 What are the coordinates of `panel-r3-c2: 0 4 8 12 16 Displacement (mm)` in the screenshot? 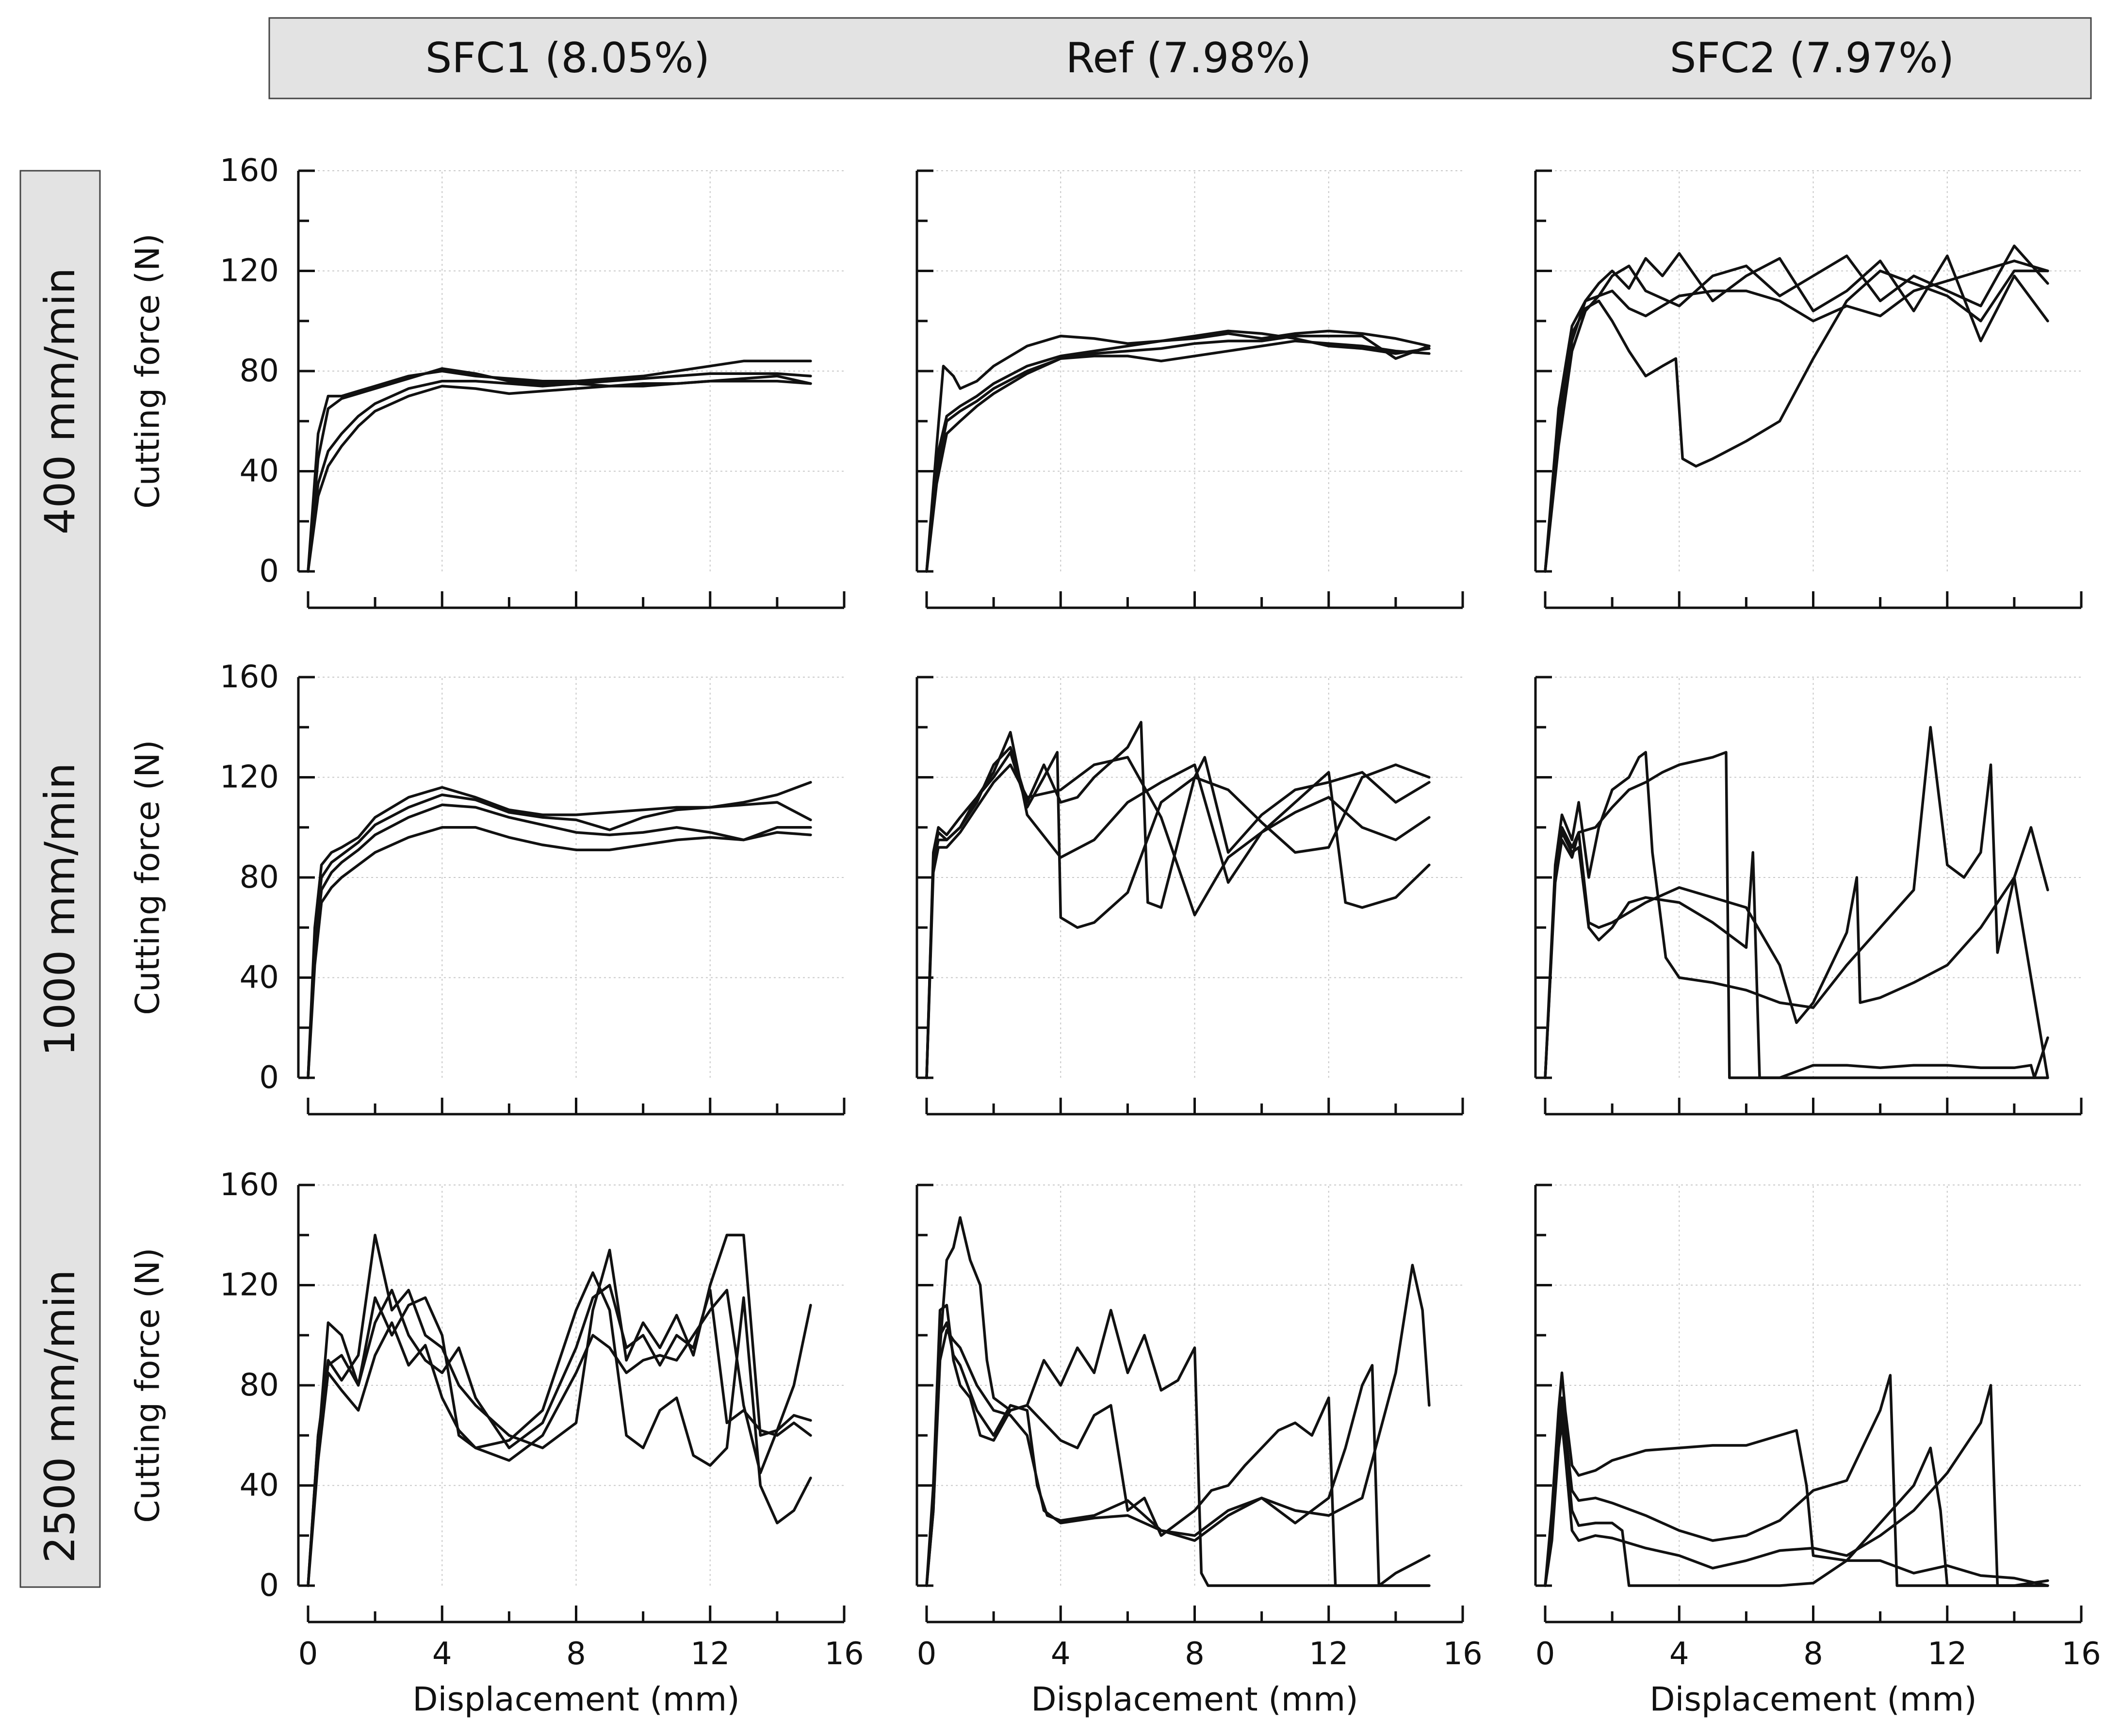 It's located at (1199, 1452).